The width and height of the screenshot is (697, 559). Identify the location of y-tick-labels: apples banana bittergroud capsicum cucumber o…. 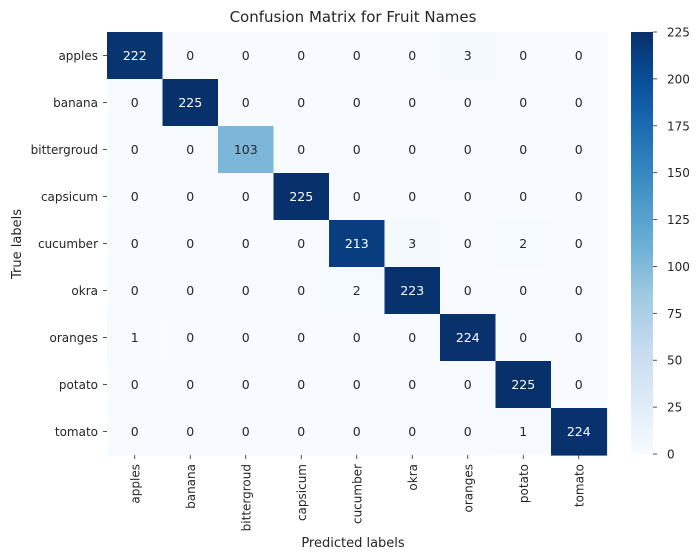
(69, 244).